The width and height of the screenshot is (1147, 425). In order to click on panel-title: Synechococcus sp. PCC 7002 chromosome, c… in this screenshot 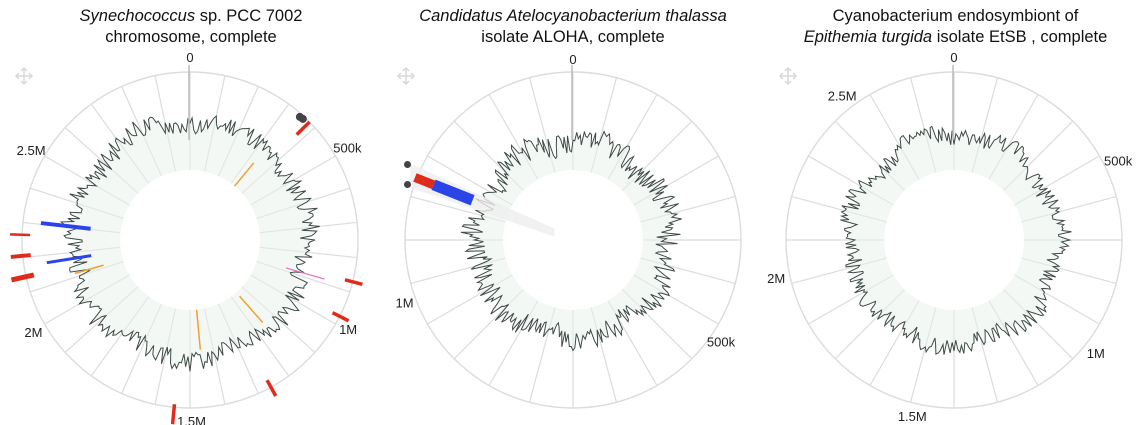, I will do `click(191, 27)`.